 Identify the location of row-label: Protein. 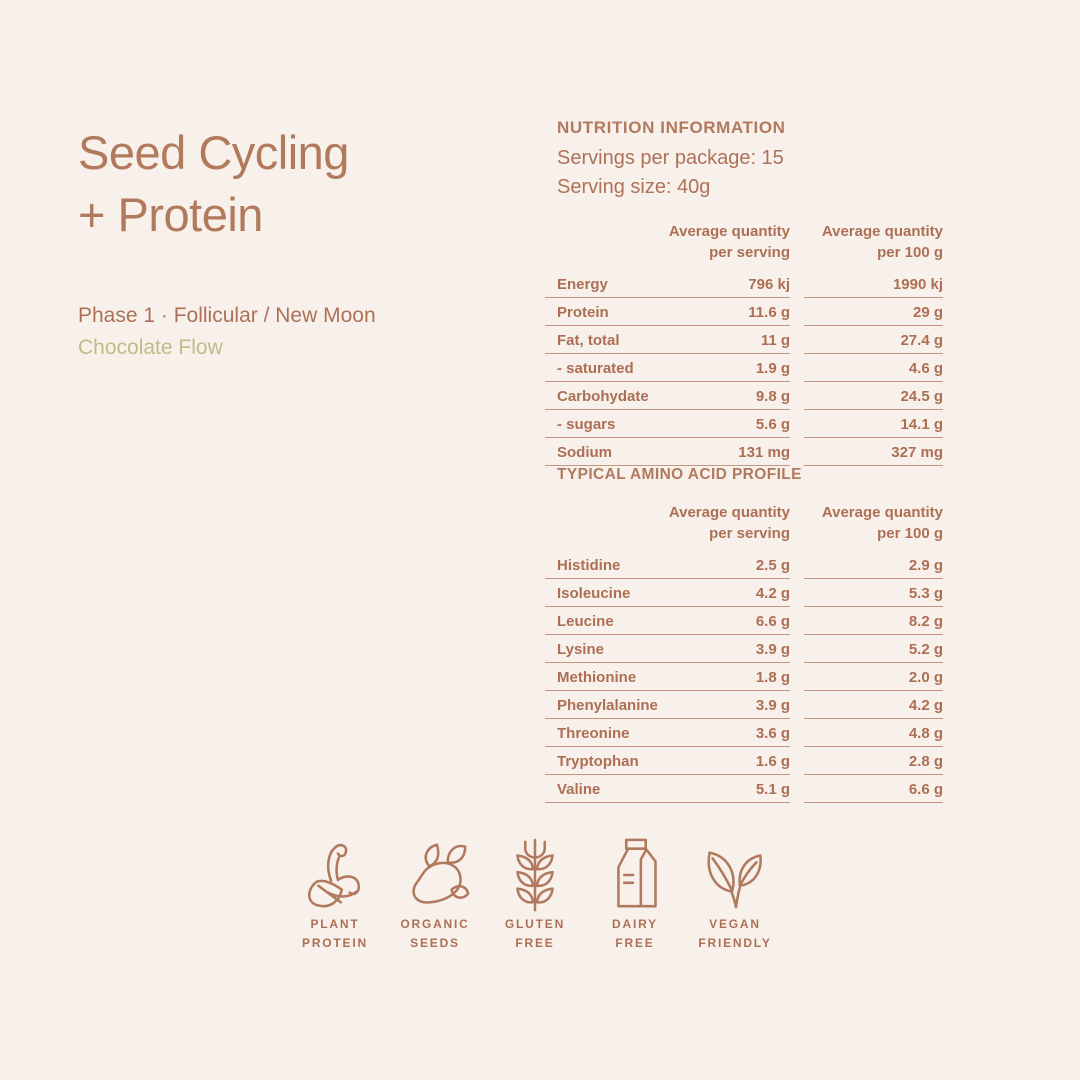
(583, 312).